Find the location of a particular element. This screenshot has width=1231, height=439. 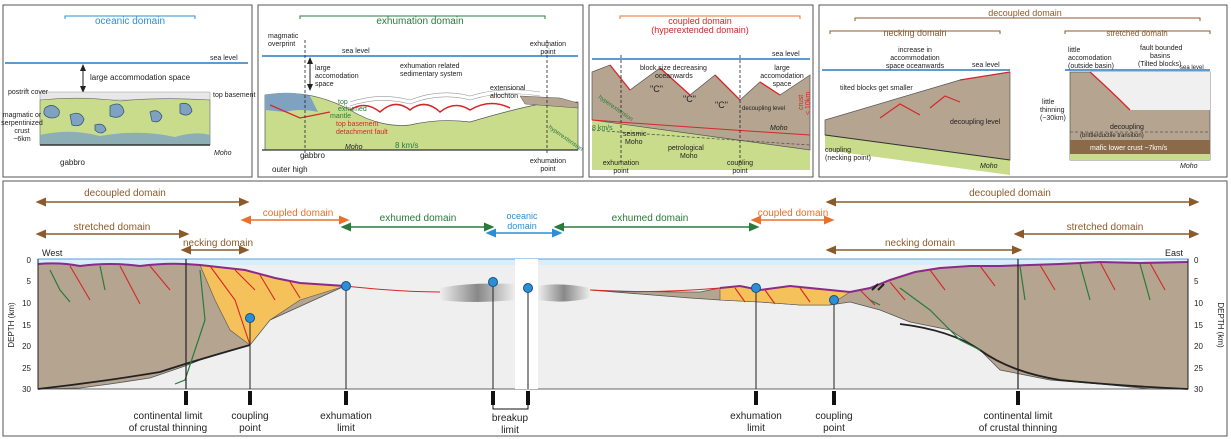

moho2-label: Moho is located at coordinates (1189, 166).